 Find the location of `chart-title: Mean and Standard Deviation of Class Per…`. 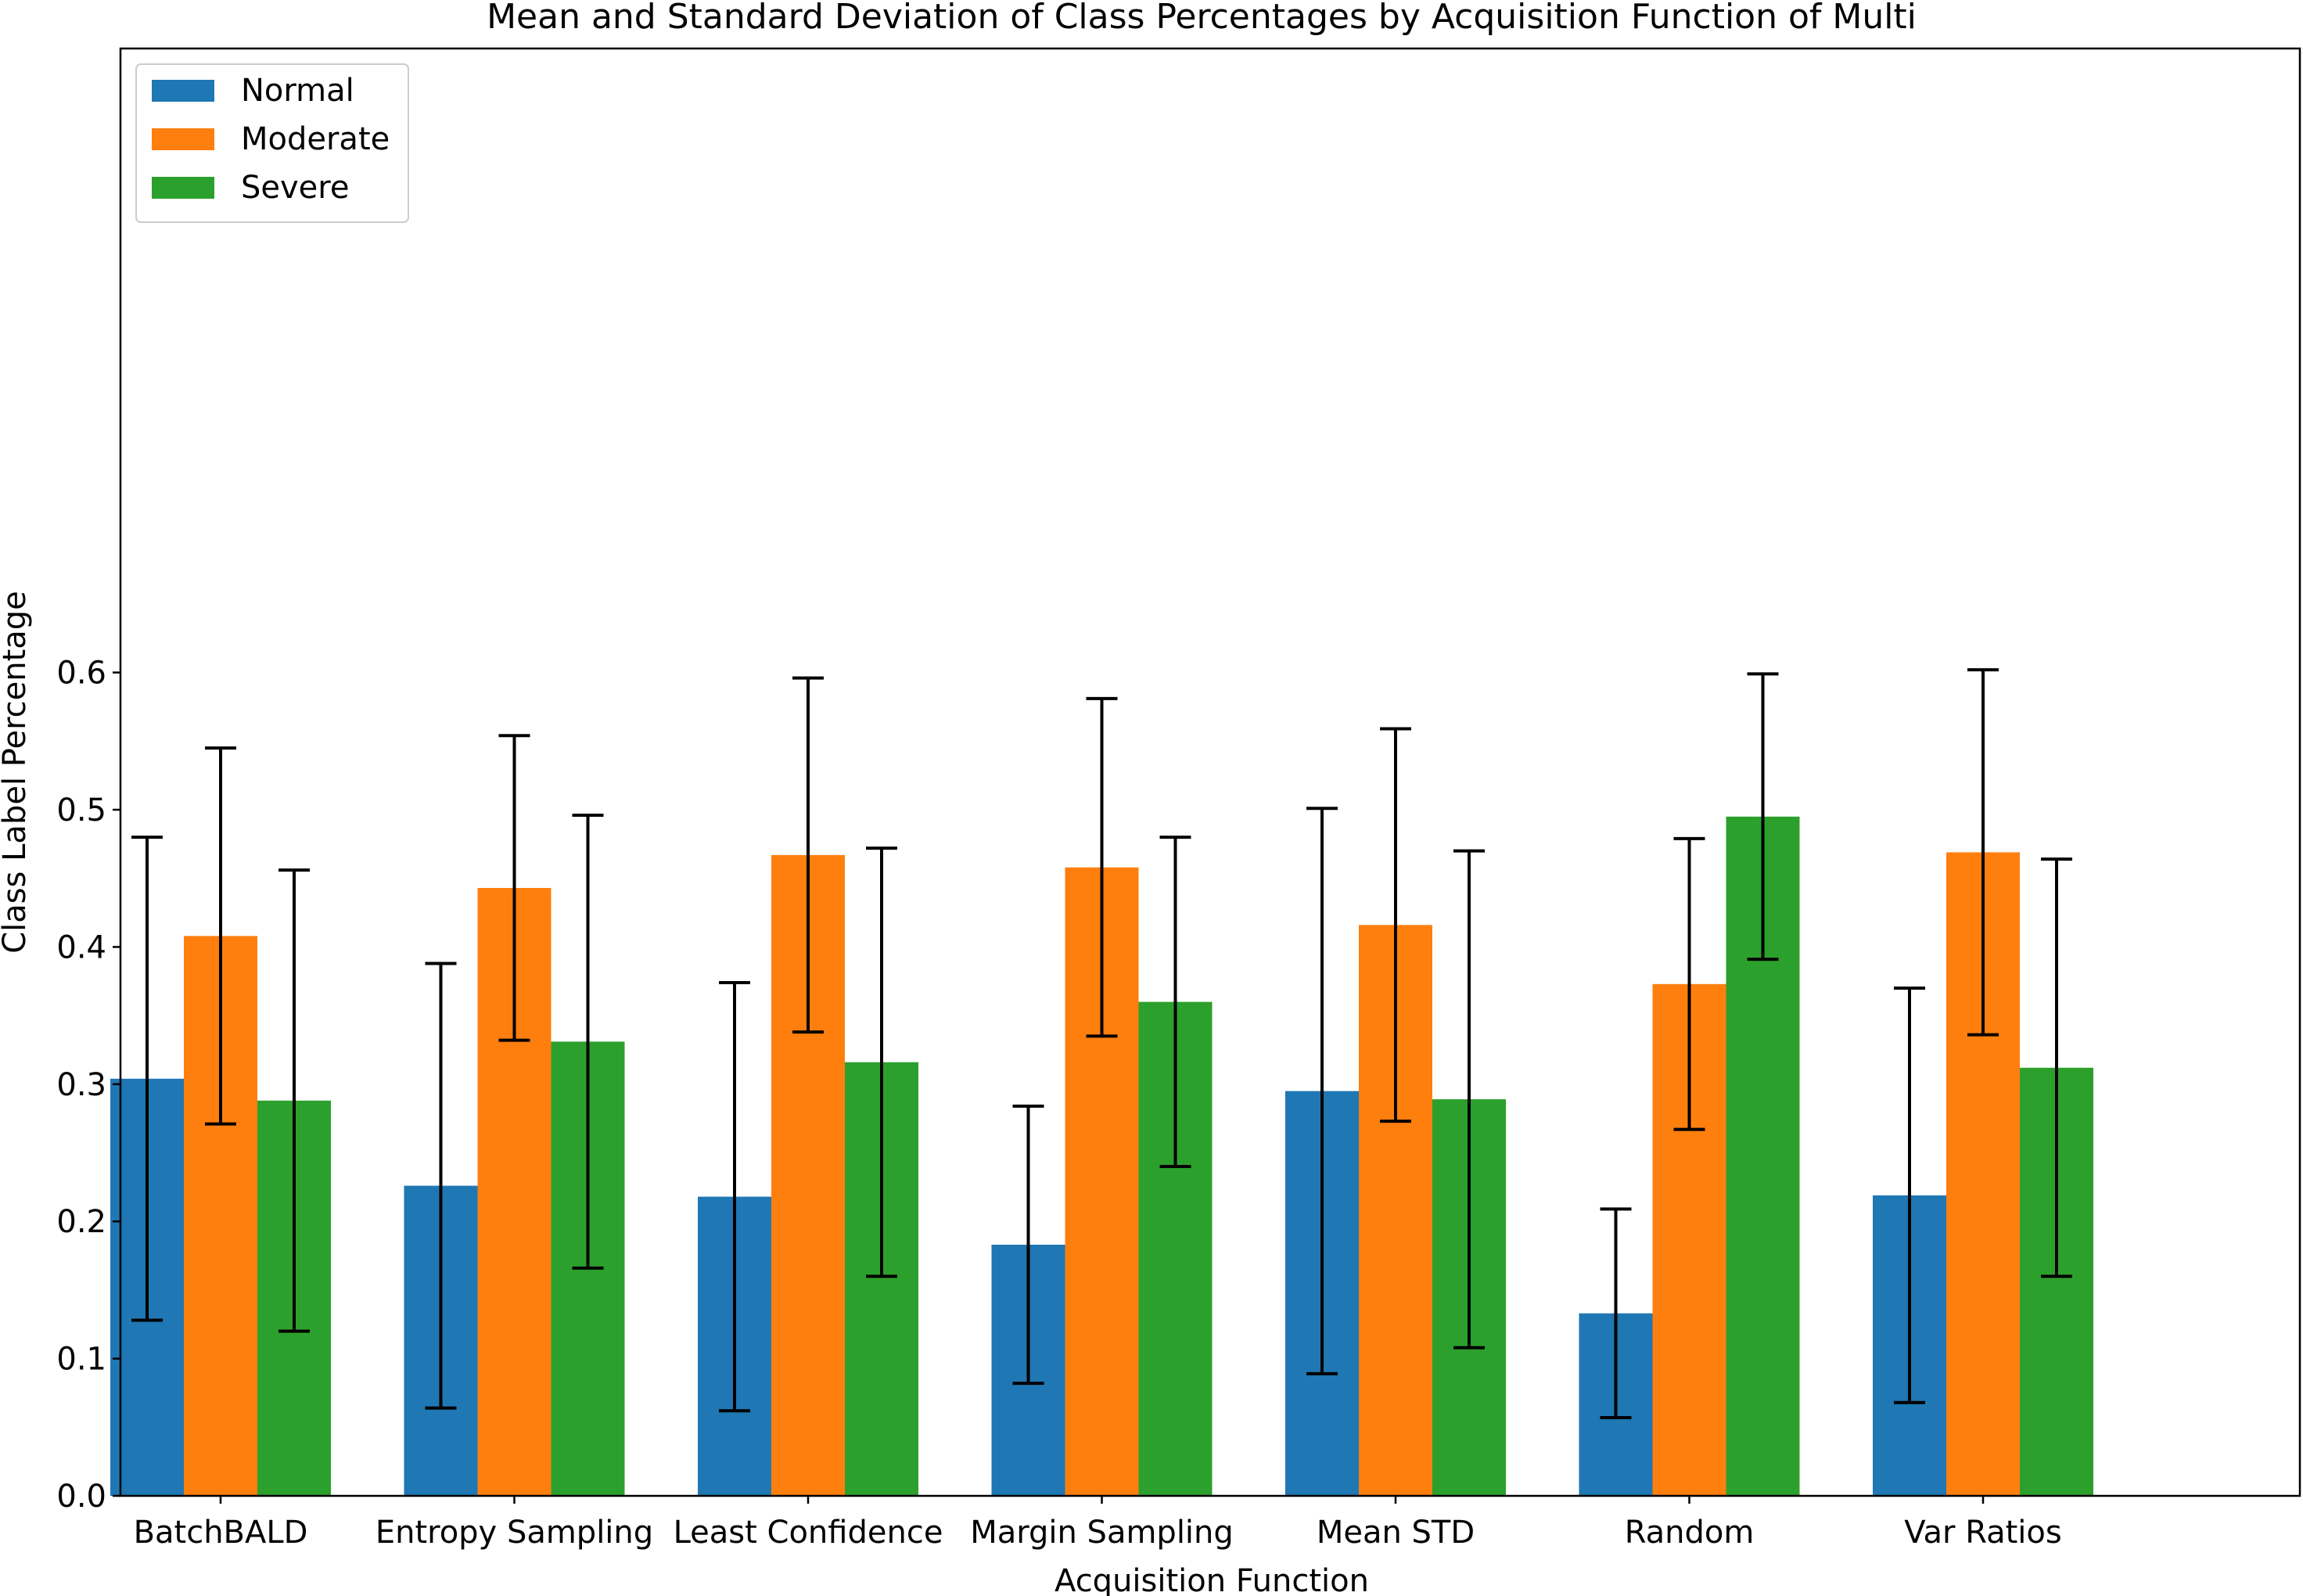

chart-title: Mean and Standard Deviation of Class Per… is located at coordinates (1202, 18).